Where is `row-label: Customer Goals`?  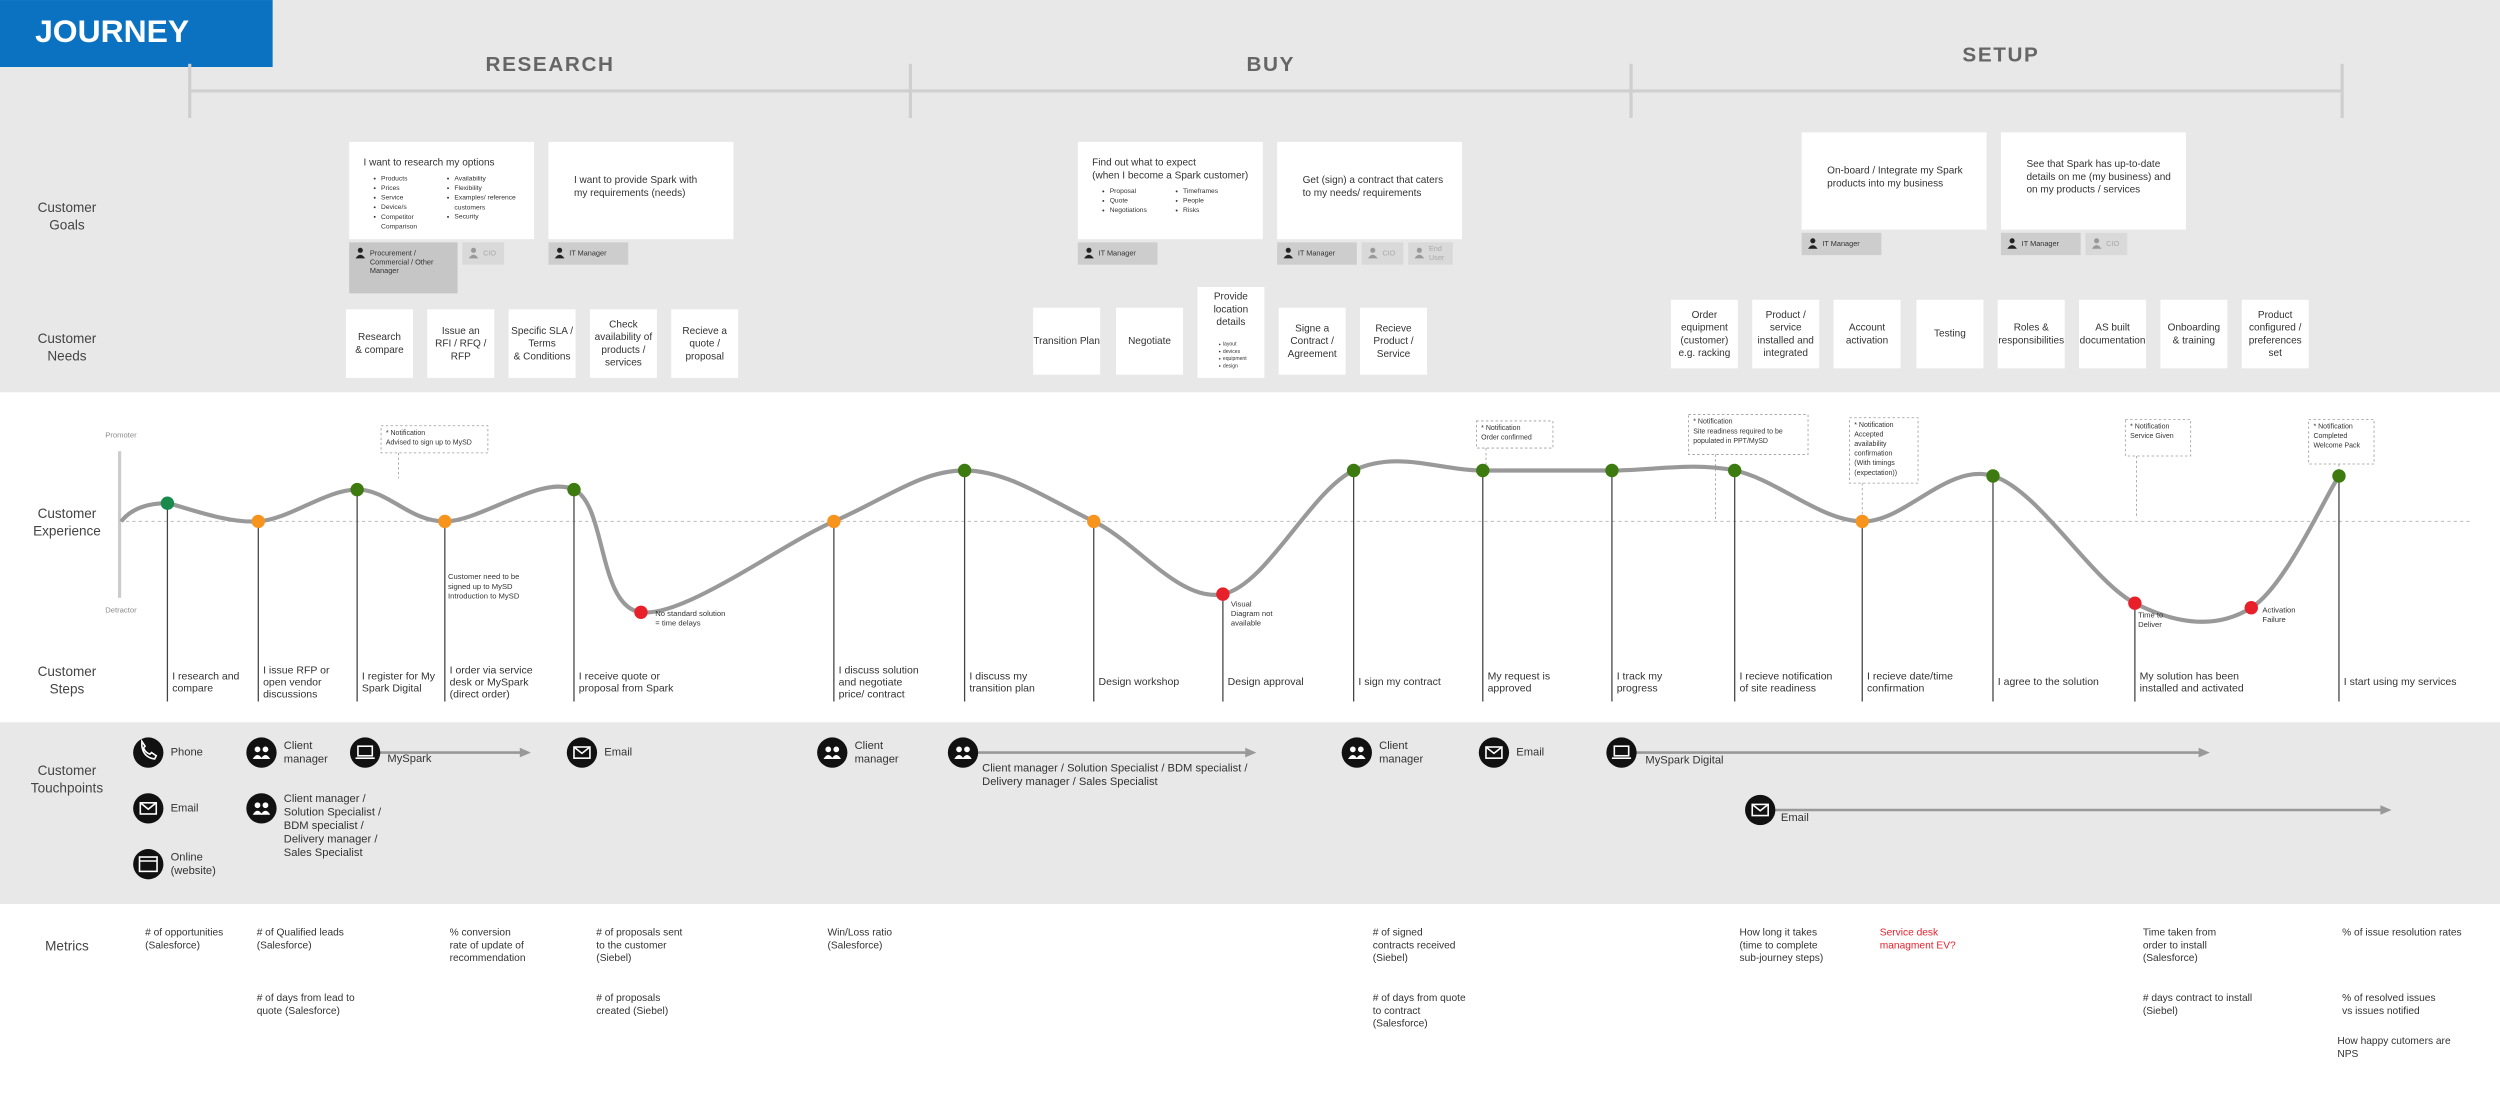 row-label: Customer Goals is located at coordinates (67, 216).